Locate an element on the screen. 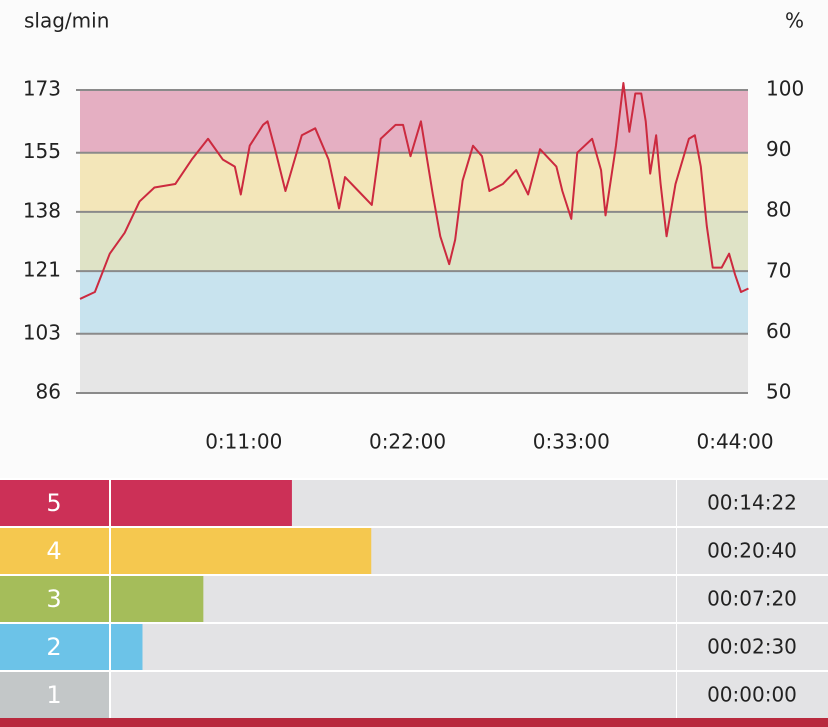  bottom-strip is located at coordinates (414, 722).